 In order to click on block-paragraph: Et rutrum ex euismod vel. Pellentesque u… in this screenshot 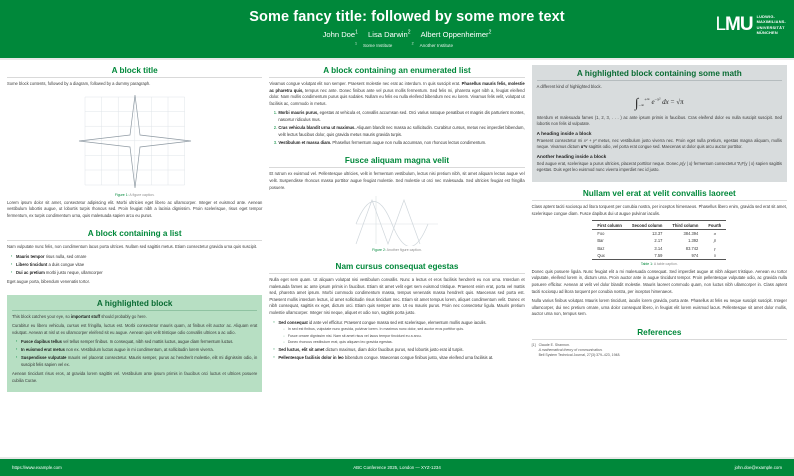, I will do `click(397, 180)`.